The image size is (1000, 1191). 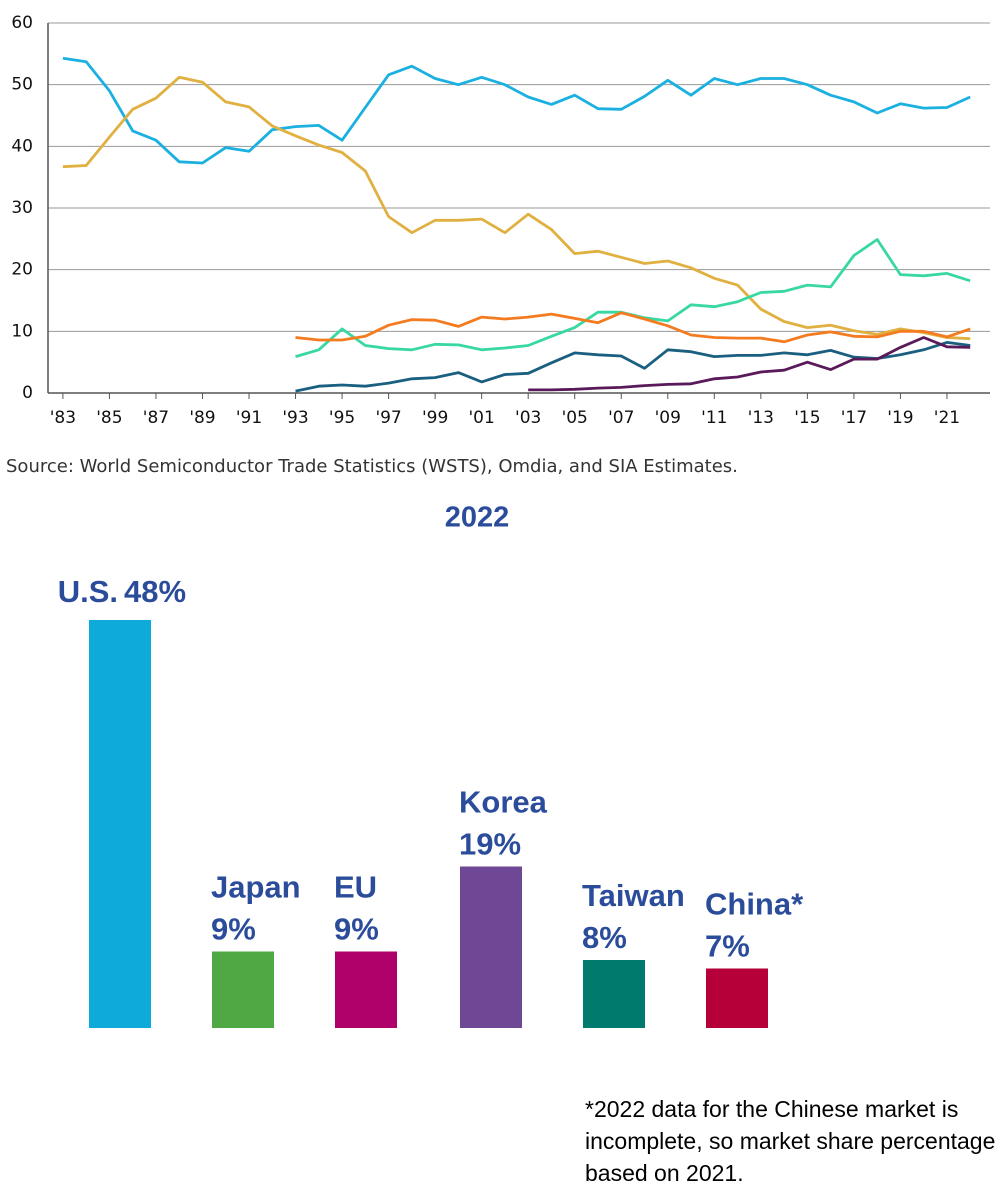 I want to click on category-label: China*, so click(x=754, y=904).